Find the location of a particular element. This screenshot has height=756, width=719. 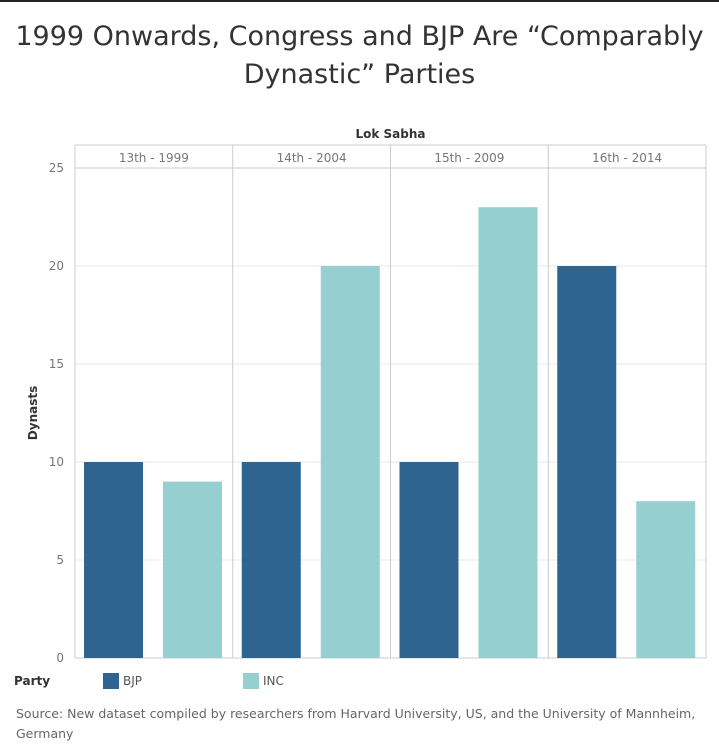

y-tick-label-5: 25 is located at coordinates (56, 168).